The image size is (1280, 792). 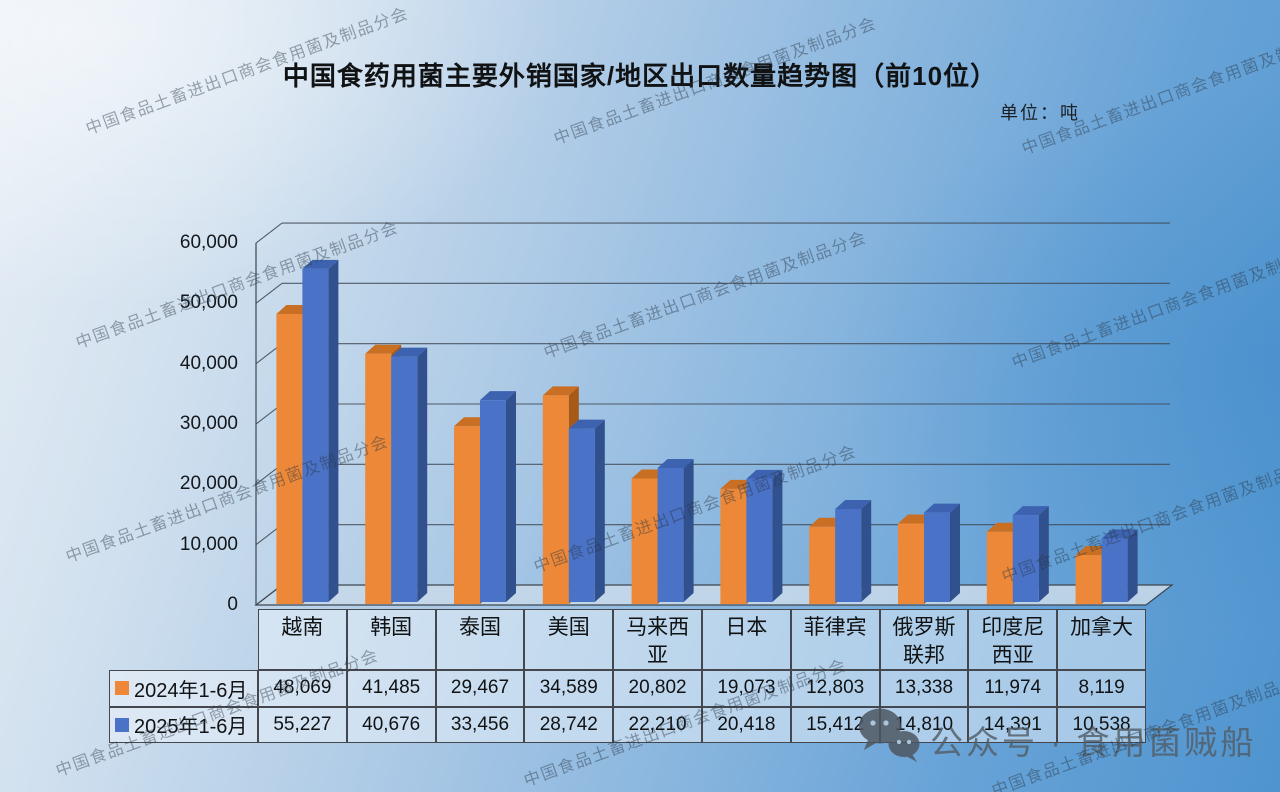 I want to click on y-tick-label: 60,000, so click(x=208, y=243).